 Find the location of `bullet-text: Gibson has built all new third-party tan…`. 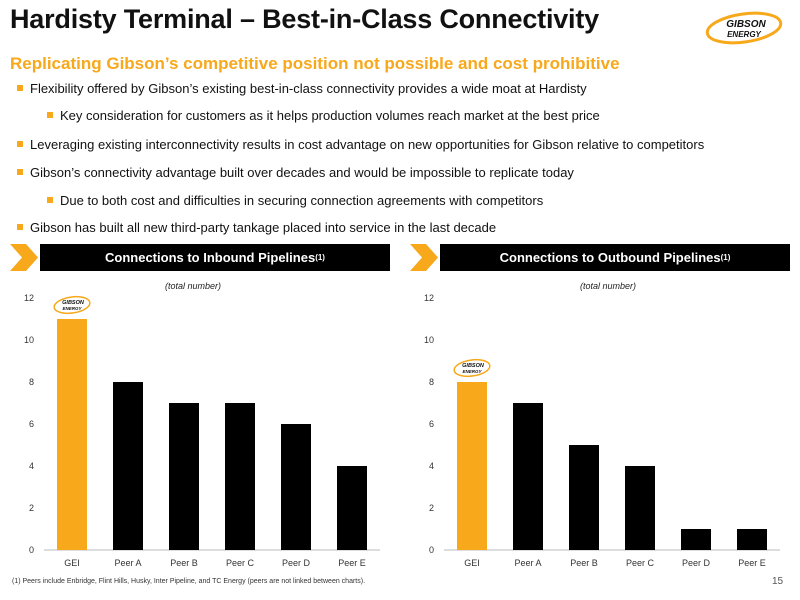

bullet-text: Gibson has built all new third-party tan… is located at coordinates (263, 227).